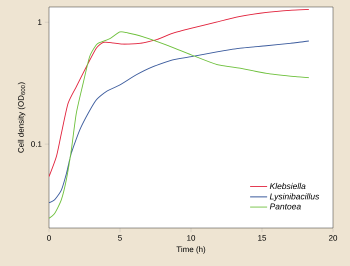 This screenshot has width=350, height=266. Describe the element at coordinates (288, 186) in the screenshot. I see `legend-label: Klebsiella` at that location.